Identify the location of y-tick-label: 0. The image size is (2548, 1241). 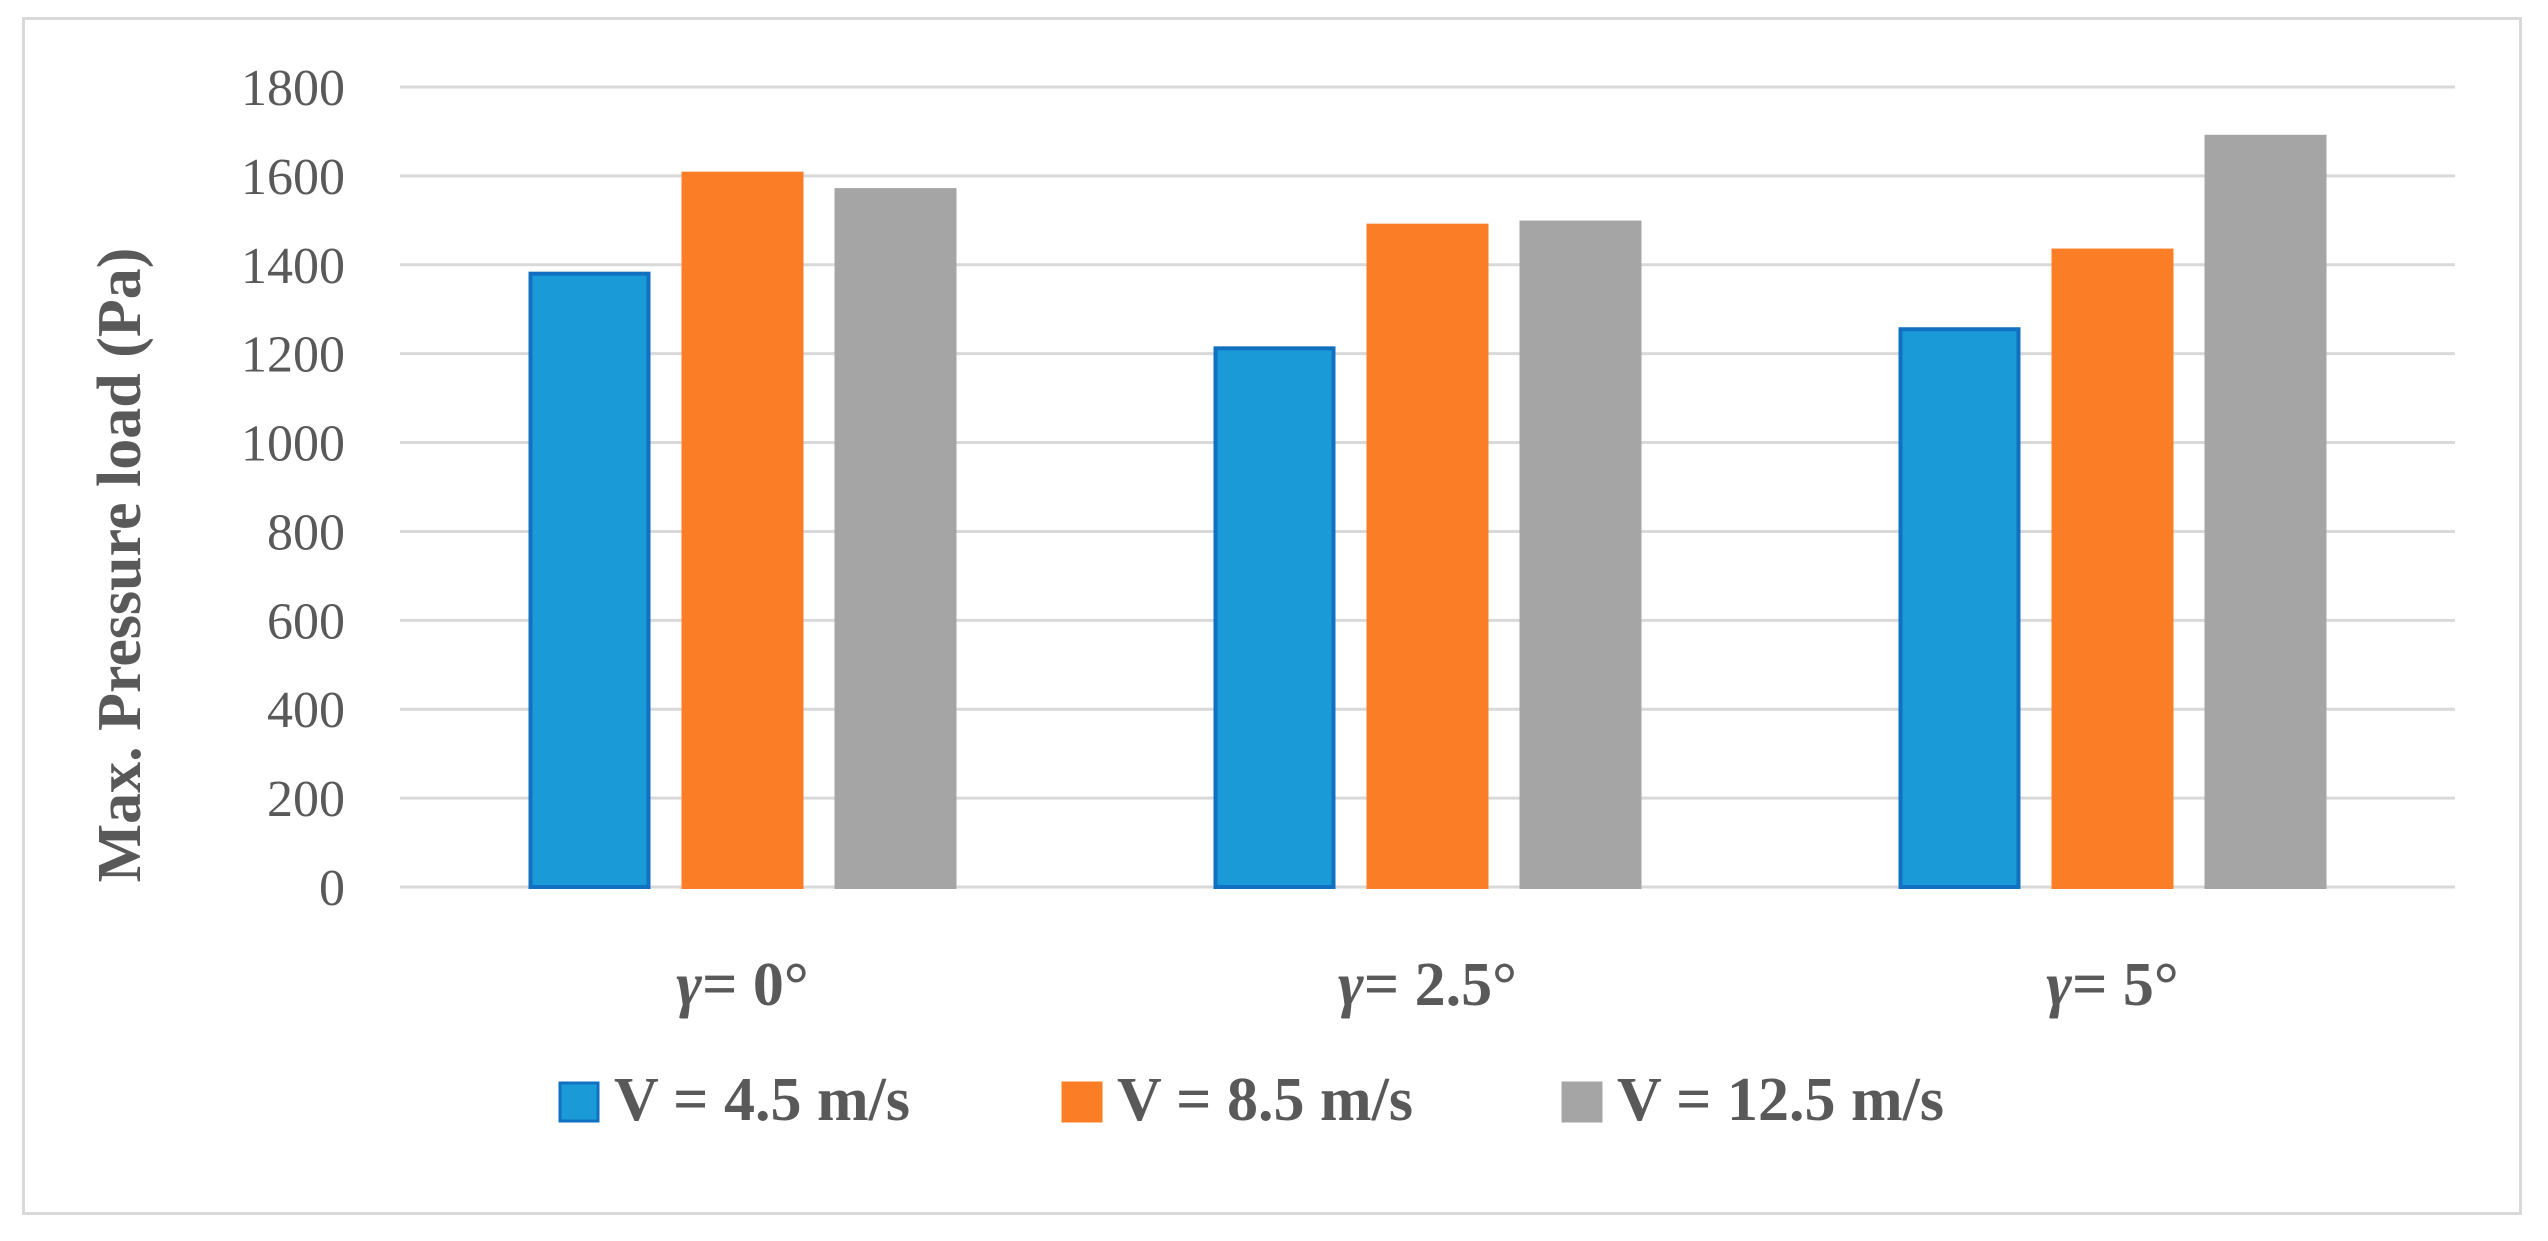
(332, 888).